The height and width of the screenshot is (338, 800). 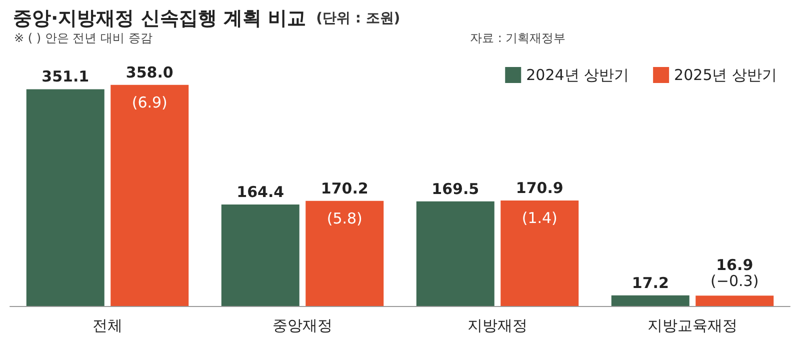 I want to click on annotation: (1.4), so click(x=540, y=217).